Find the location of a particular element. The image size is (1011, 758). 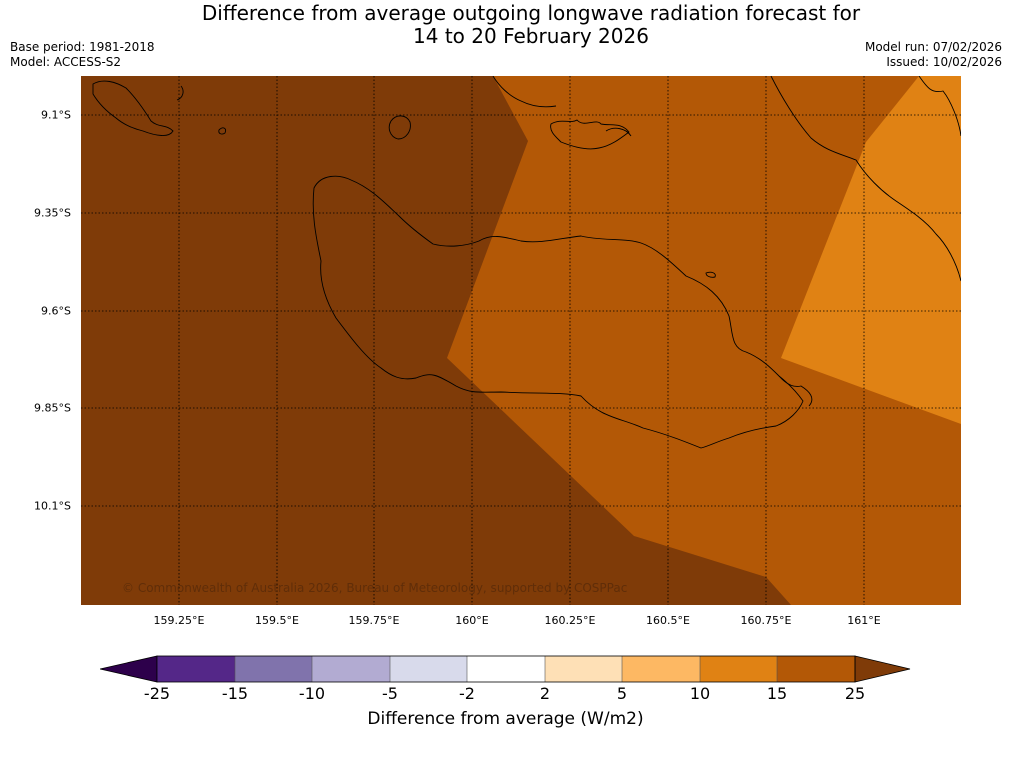

lon-label: 160.25°E is located at coordinates (570, 620).